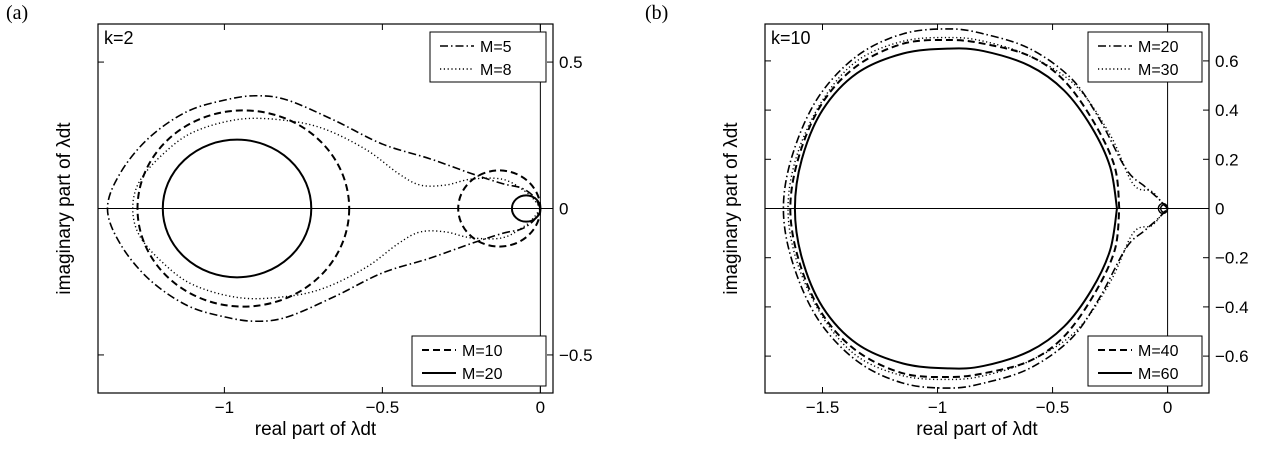 The width and height of the screenshot is (1286, 451). I want to click on legend-label: M=10, so click(482, 351).